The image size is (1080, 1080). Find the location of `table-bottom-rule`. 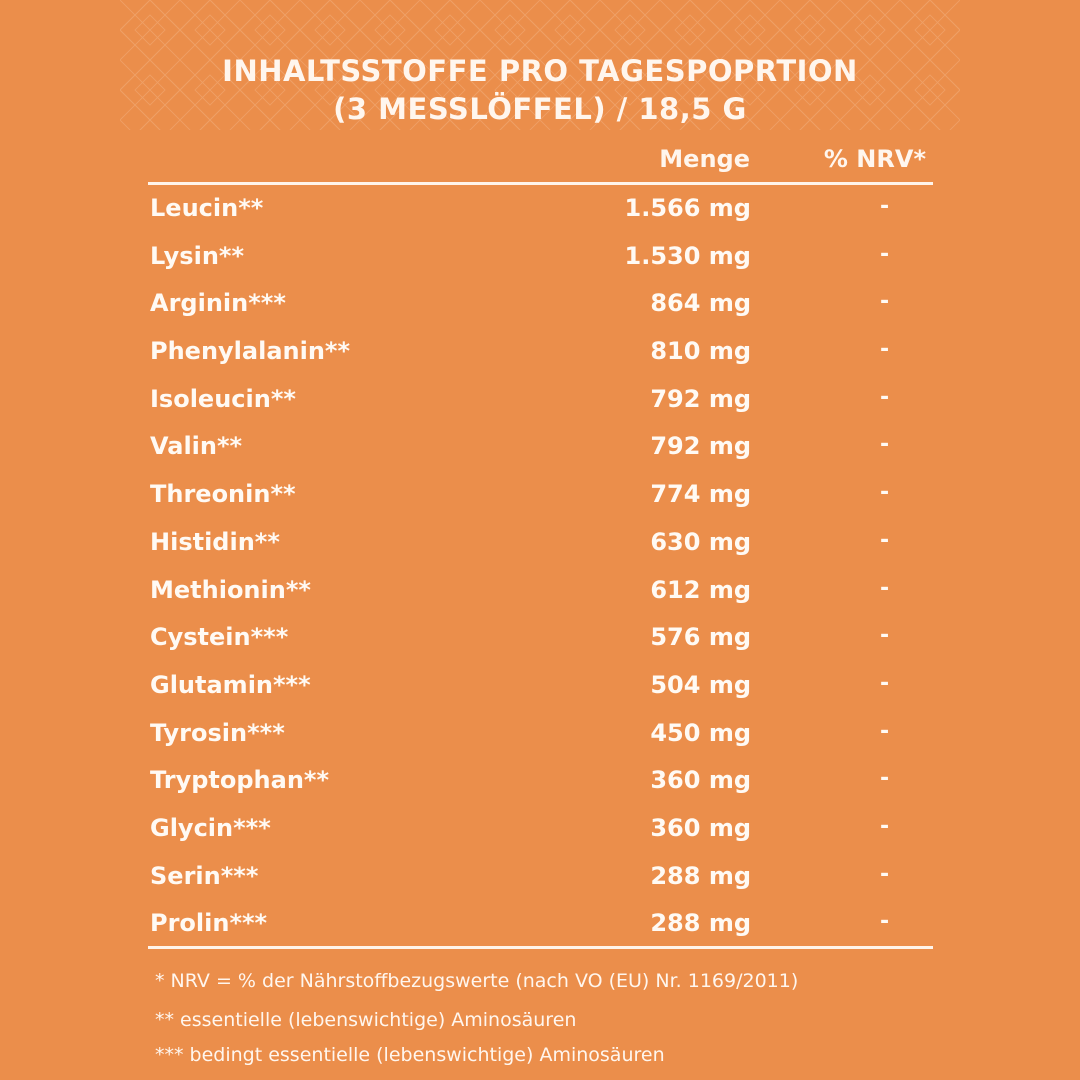

table-bottom-rule is located at coordinates (540, 947).